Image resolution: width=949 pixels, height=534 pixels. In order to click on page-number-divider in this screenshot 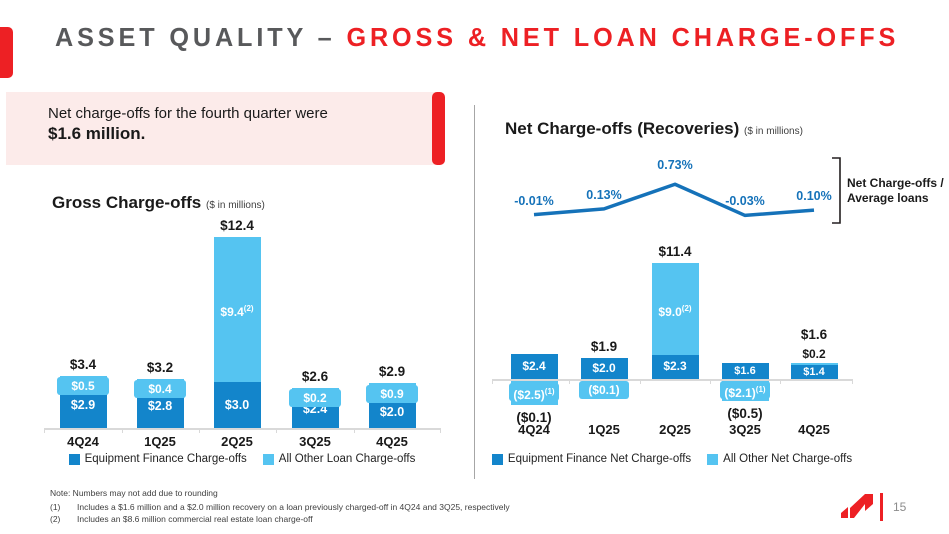, I will do `click(881, 507)`.